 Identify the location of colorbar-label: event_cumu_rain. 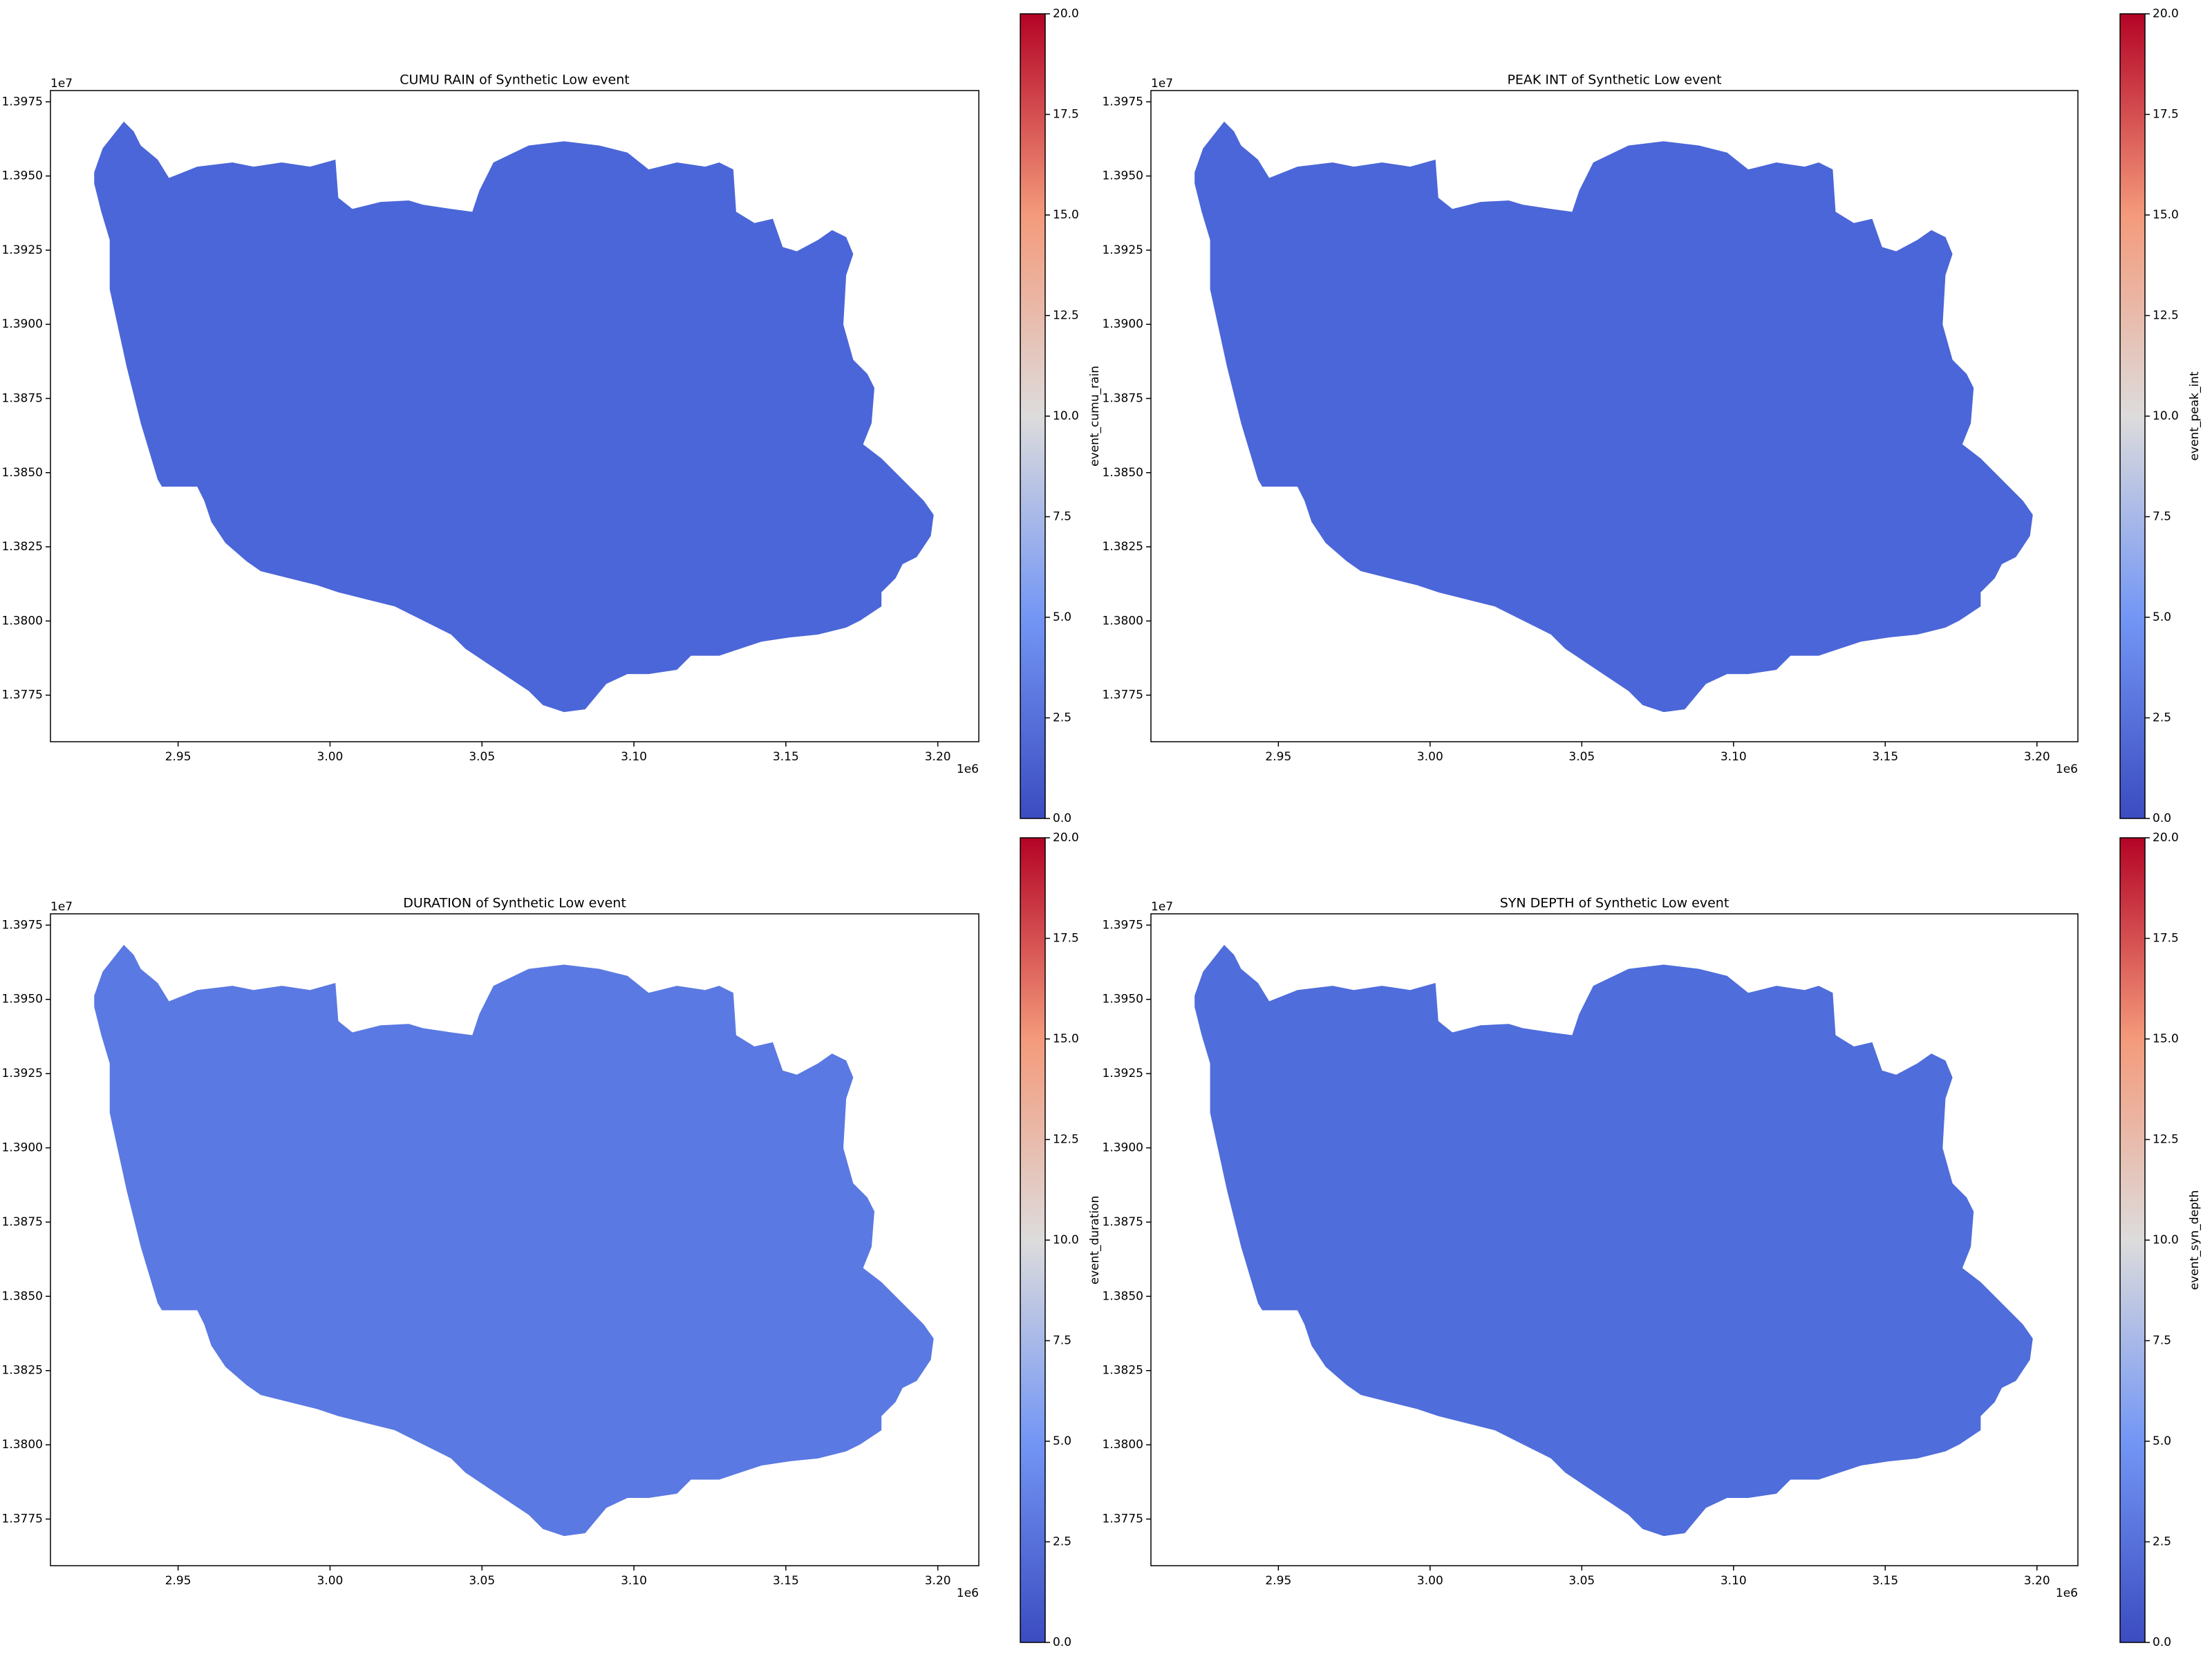
(1095, 417).